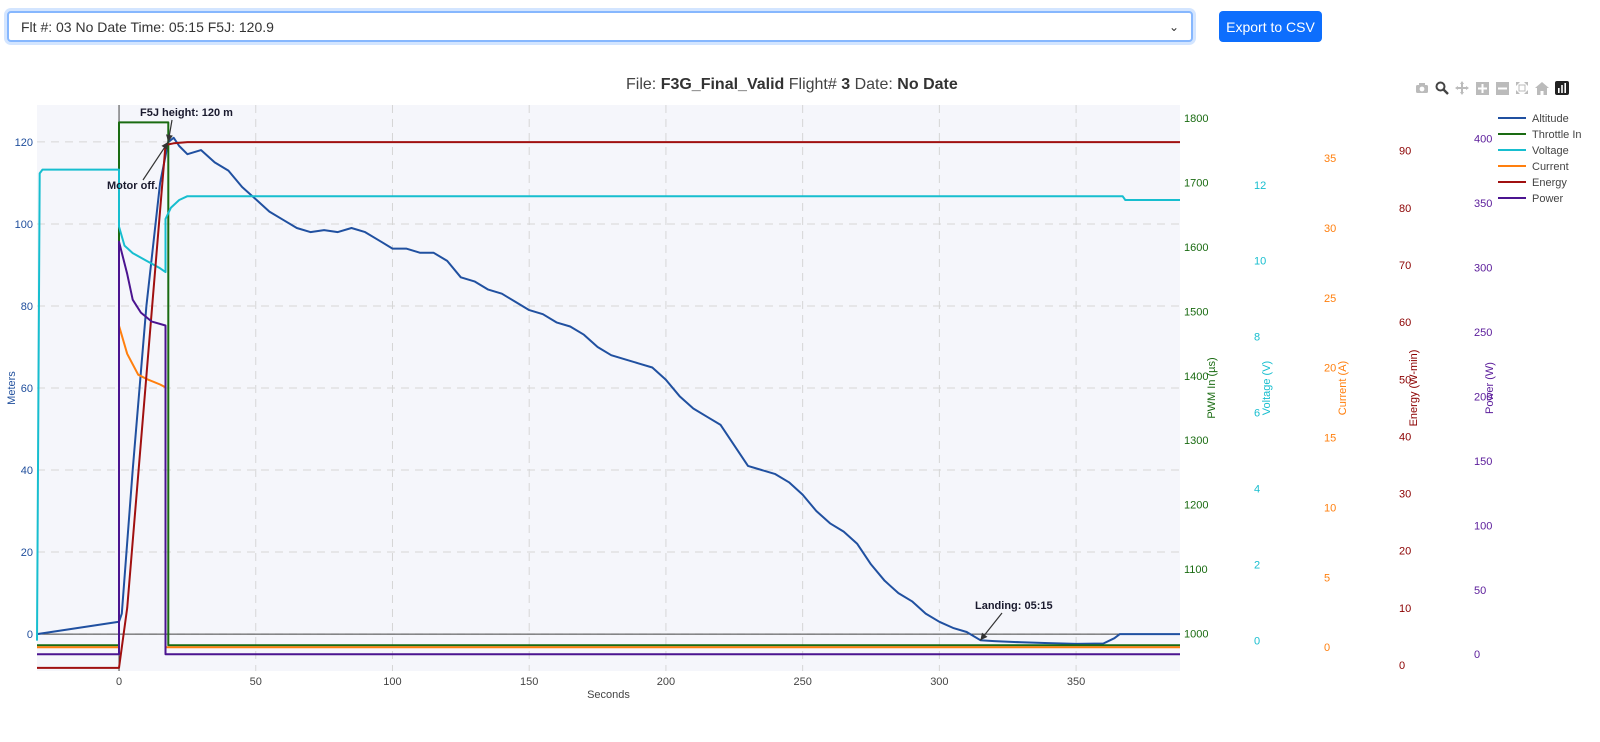  I want to click on y4-tick-label: 0, so click(1327, 648).